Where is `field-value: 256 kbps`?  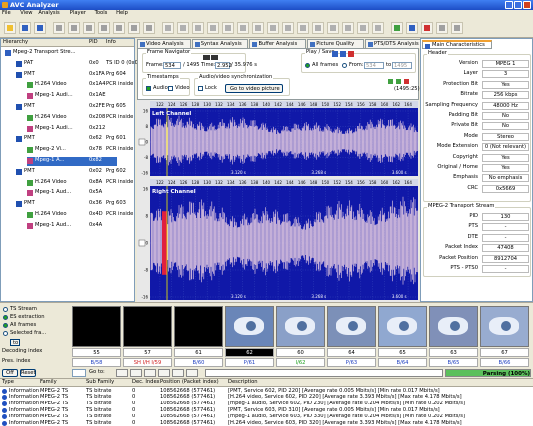 field-value: 256 kbps is located at coordinates (505, 95).